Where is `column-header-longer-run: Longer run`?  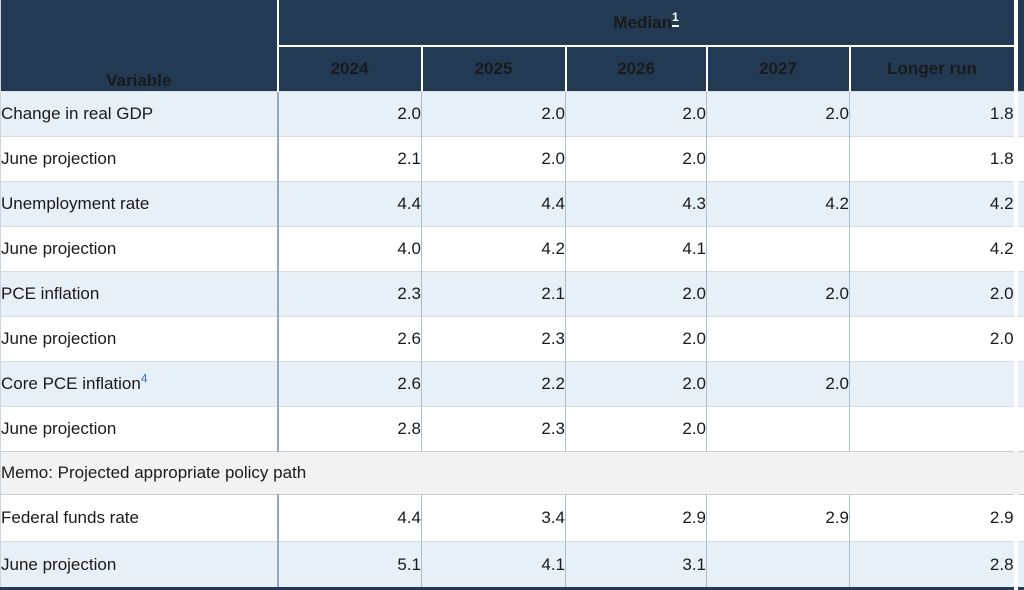 column-header-longer-run: Longer run is located at coordinates (932, 69).